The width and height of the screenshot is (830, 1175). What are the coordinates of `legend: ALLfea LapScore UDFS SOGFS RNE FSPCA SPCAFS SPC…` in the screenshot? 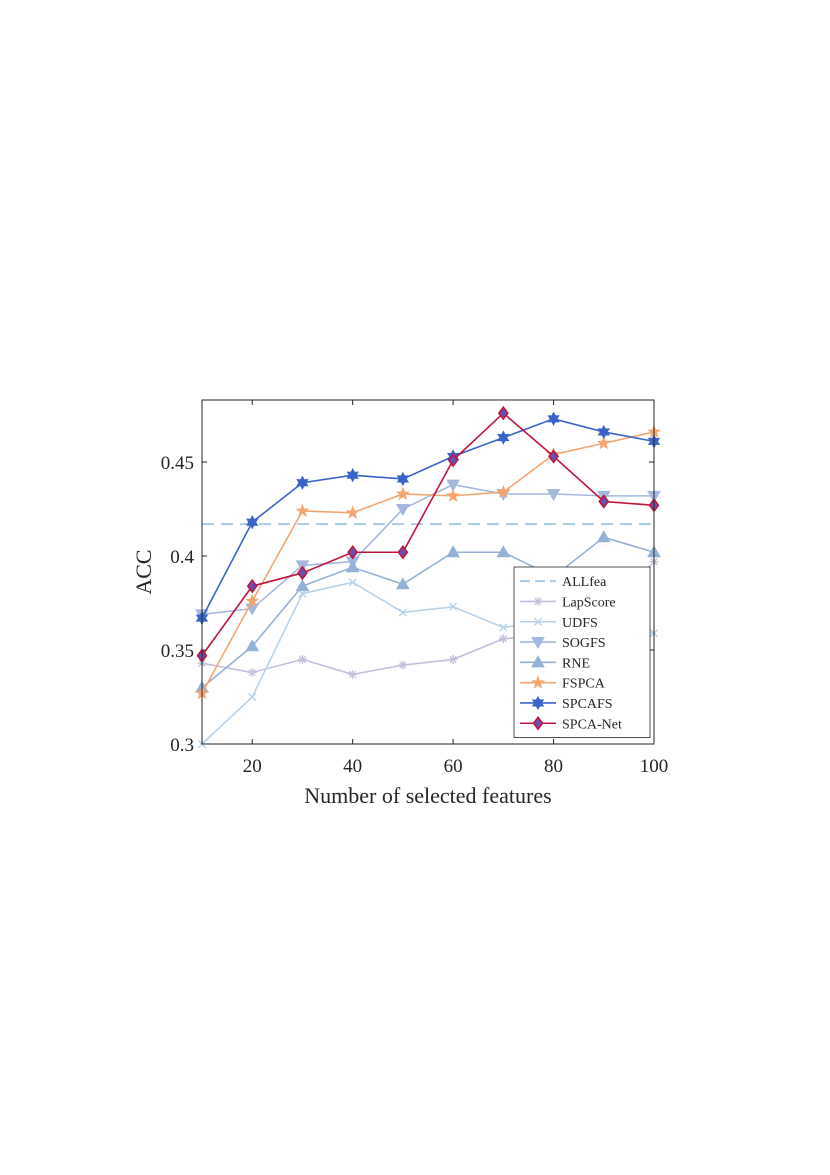 It's located at (582, 652).